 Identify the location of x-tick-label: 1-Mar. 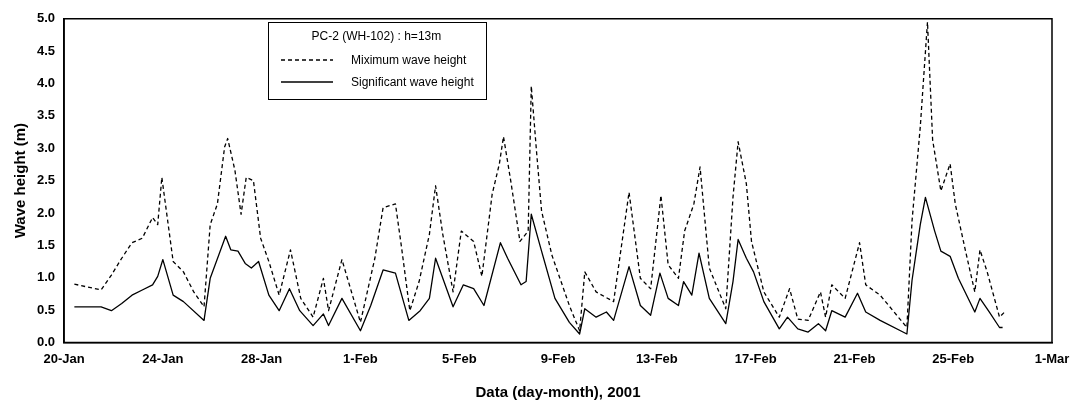
(1052, 358).